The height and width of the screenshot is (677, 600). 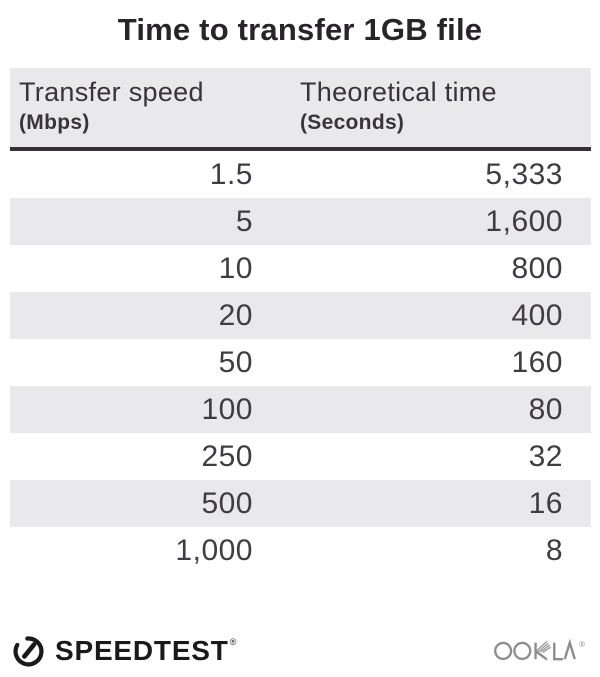 What do you see at coordinates (535, 649) in the screenshot?
I see `ookla-wordmark-icon` at bounding box center [535, 649].